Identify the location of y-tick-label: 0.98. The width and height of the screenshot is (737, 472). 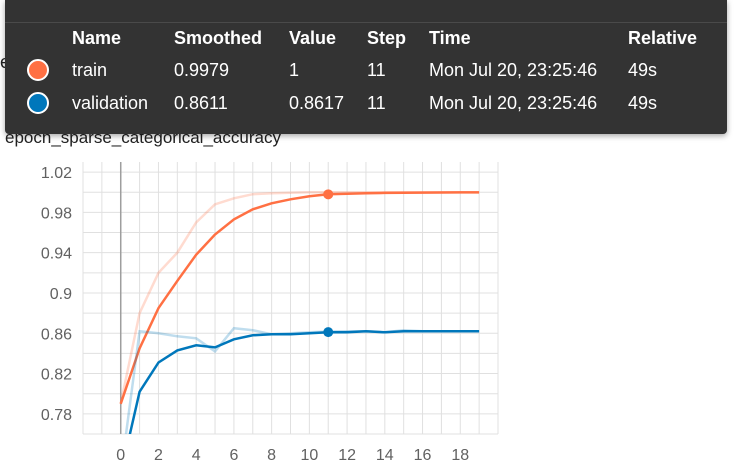
(56, 213).